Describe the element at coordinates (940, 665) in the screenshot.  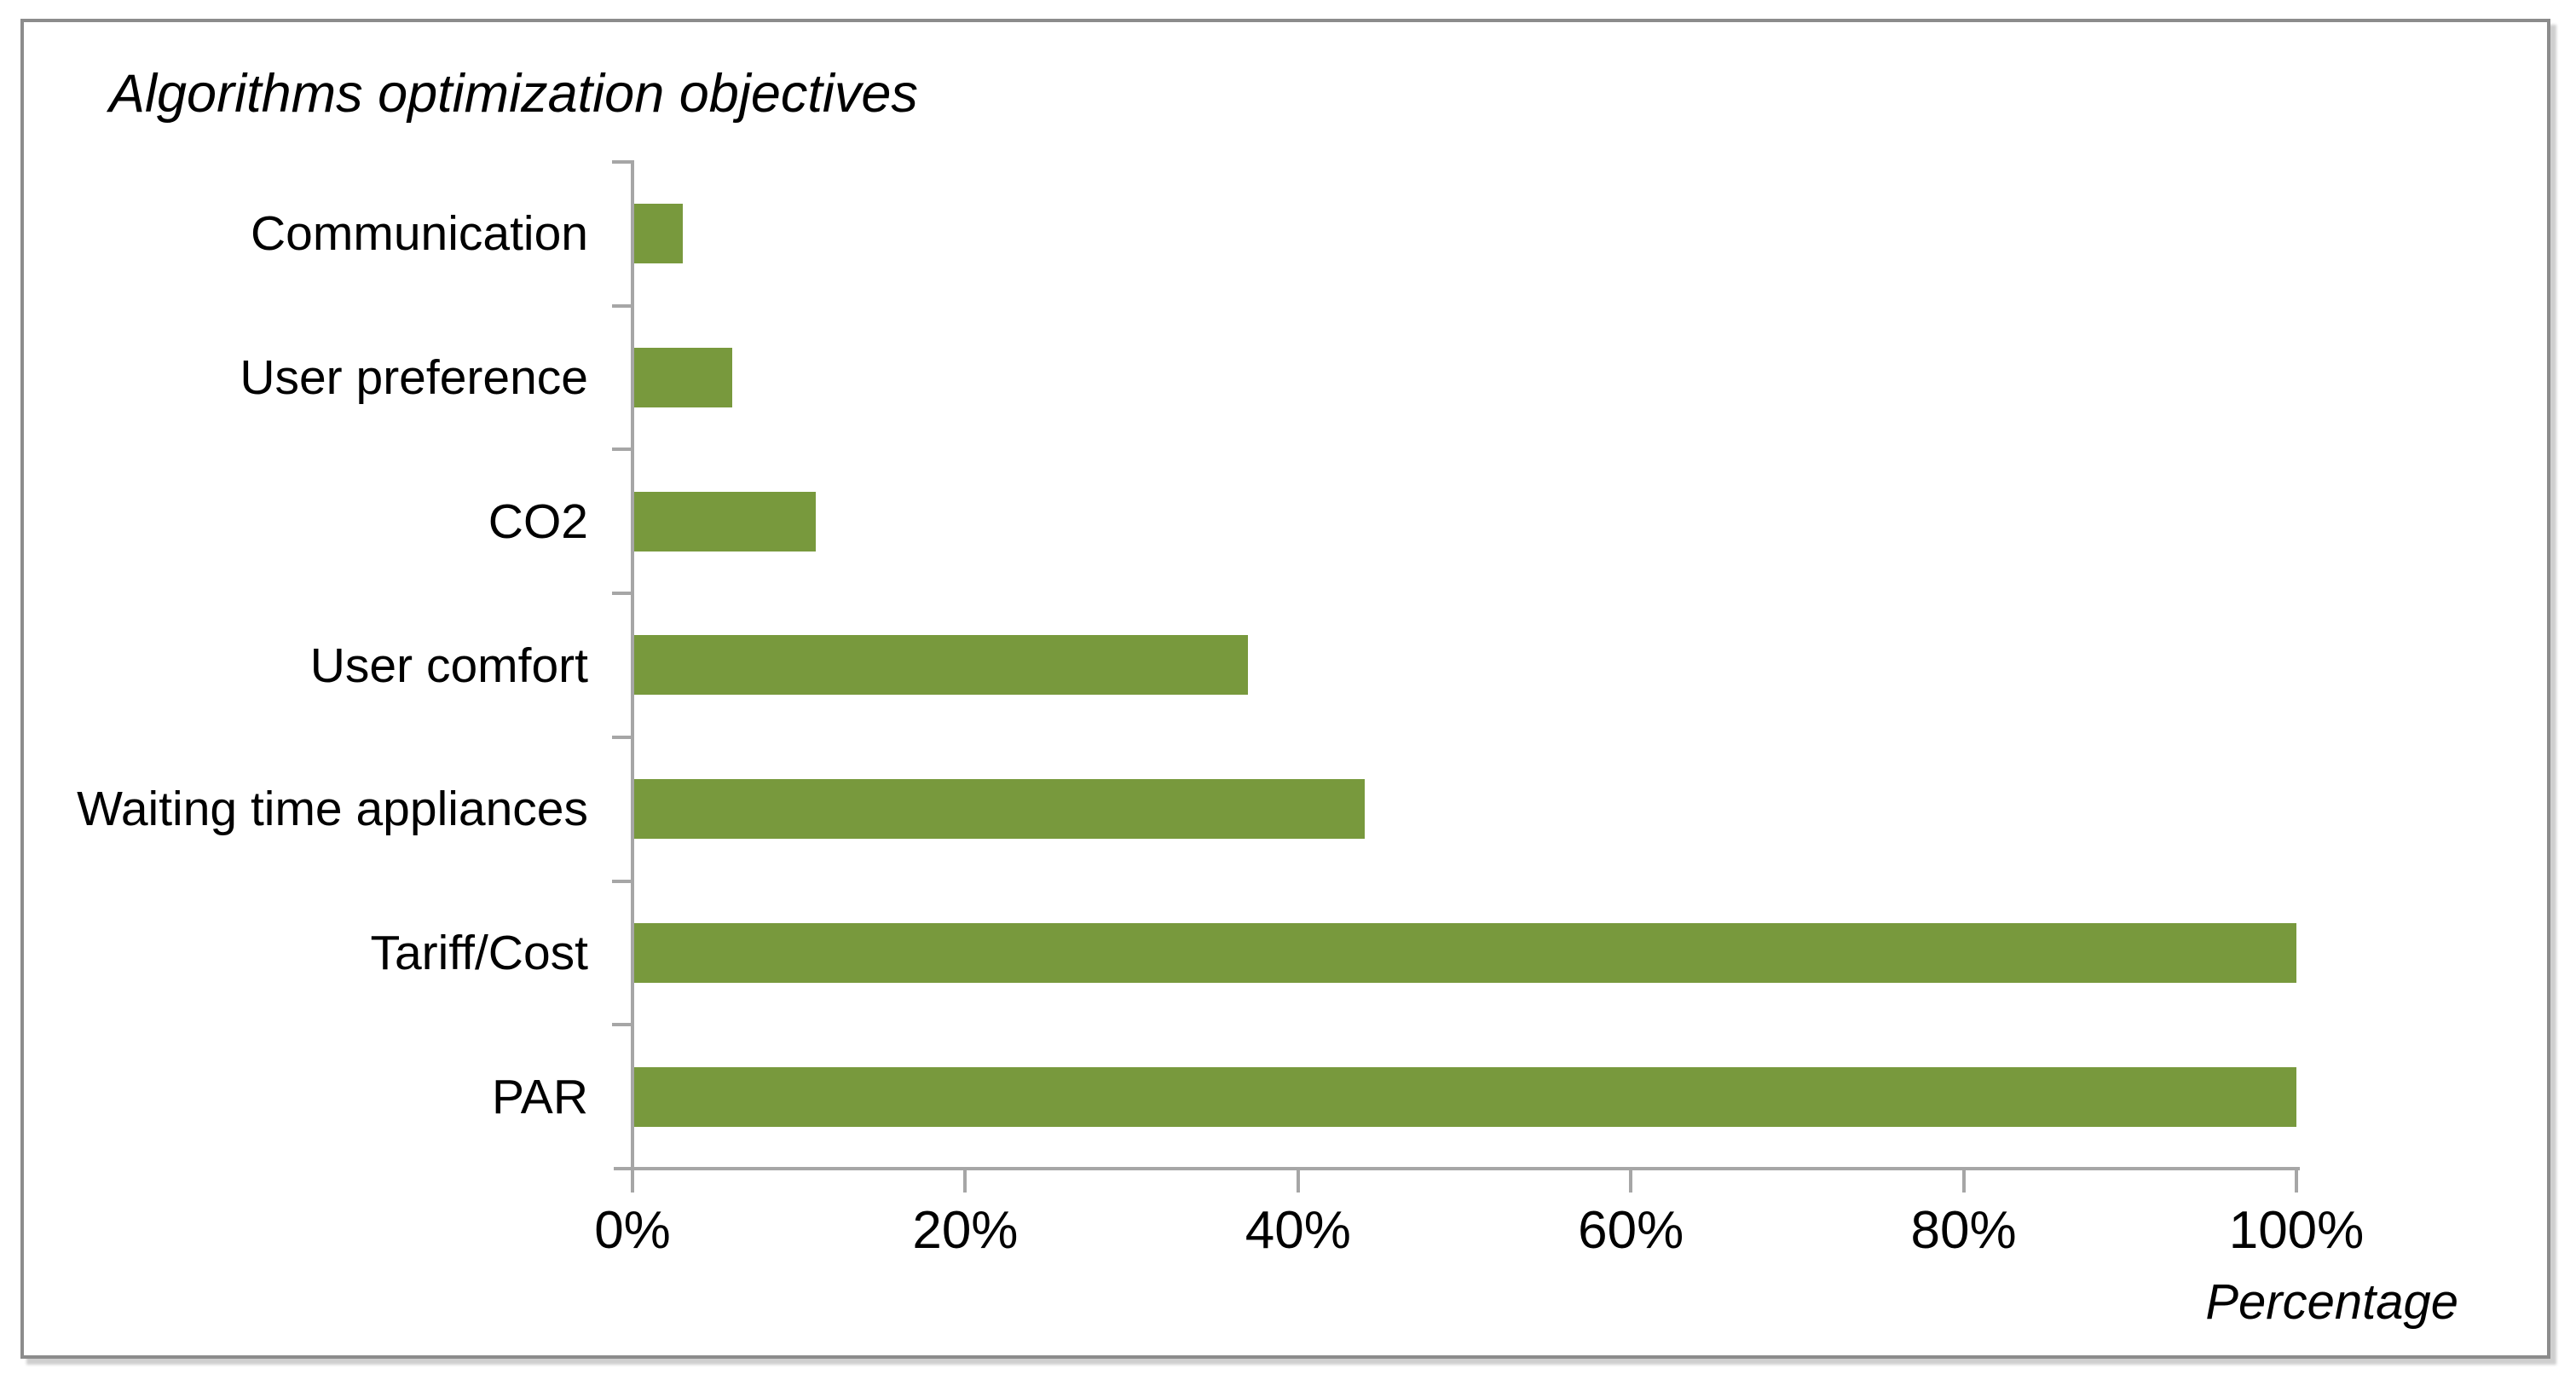
I see `bar-user-comfort` at that location.